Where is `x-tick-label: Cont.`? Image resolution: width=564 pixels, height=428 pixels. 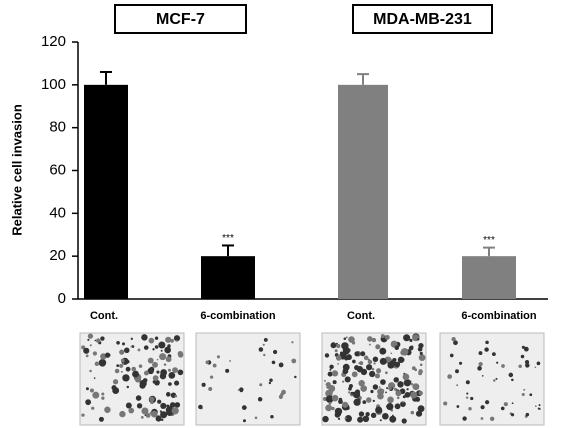 x-tick-label: Cont. is located at coordinates (104, 316).